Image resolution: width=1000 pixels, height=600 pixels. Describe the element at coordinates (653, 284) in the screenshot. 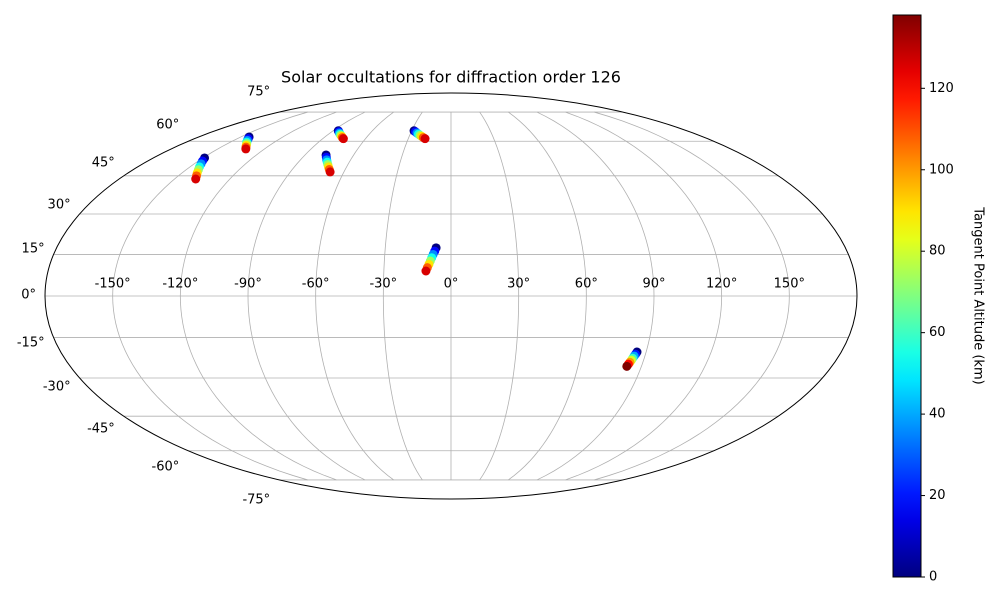

I see `x-tick-label: 90°` at that location.